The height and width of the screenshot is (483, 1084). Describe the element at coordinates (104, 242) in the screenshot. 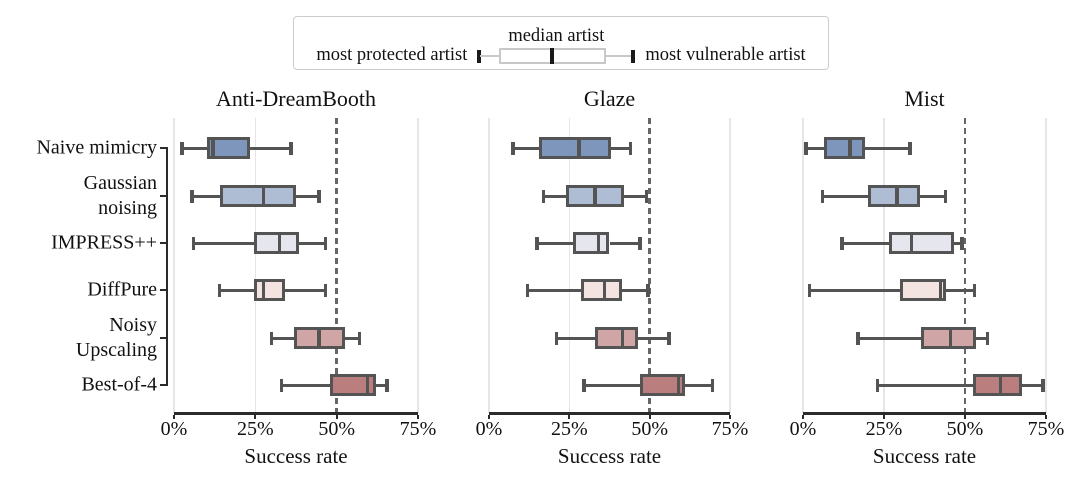

I see `y-axis-label-impress-: IMPRESS++` at that location.